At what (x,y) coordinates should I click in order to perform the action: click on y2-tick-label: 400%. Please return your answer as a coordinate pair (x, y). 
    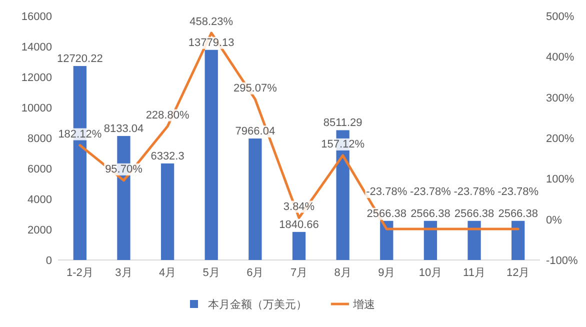
    Looking at the image, I should click on (560, 58).